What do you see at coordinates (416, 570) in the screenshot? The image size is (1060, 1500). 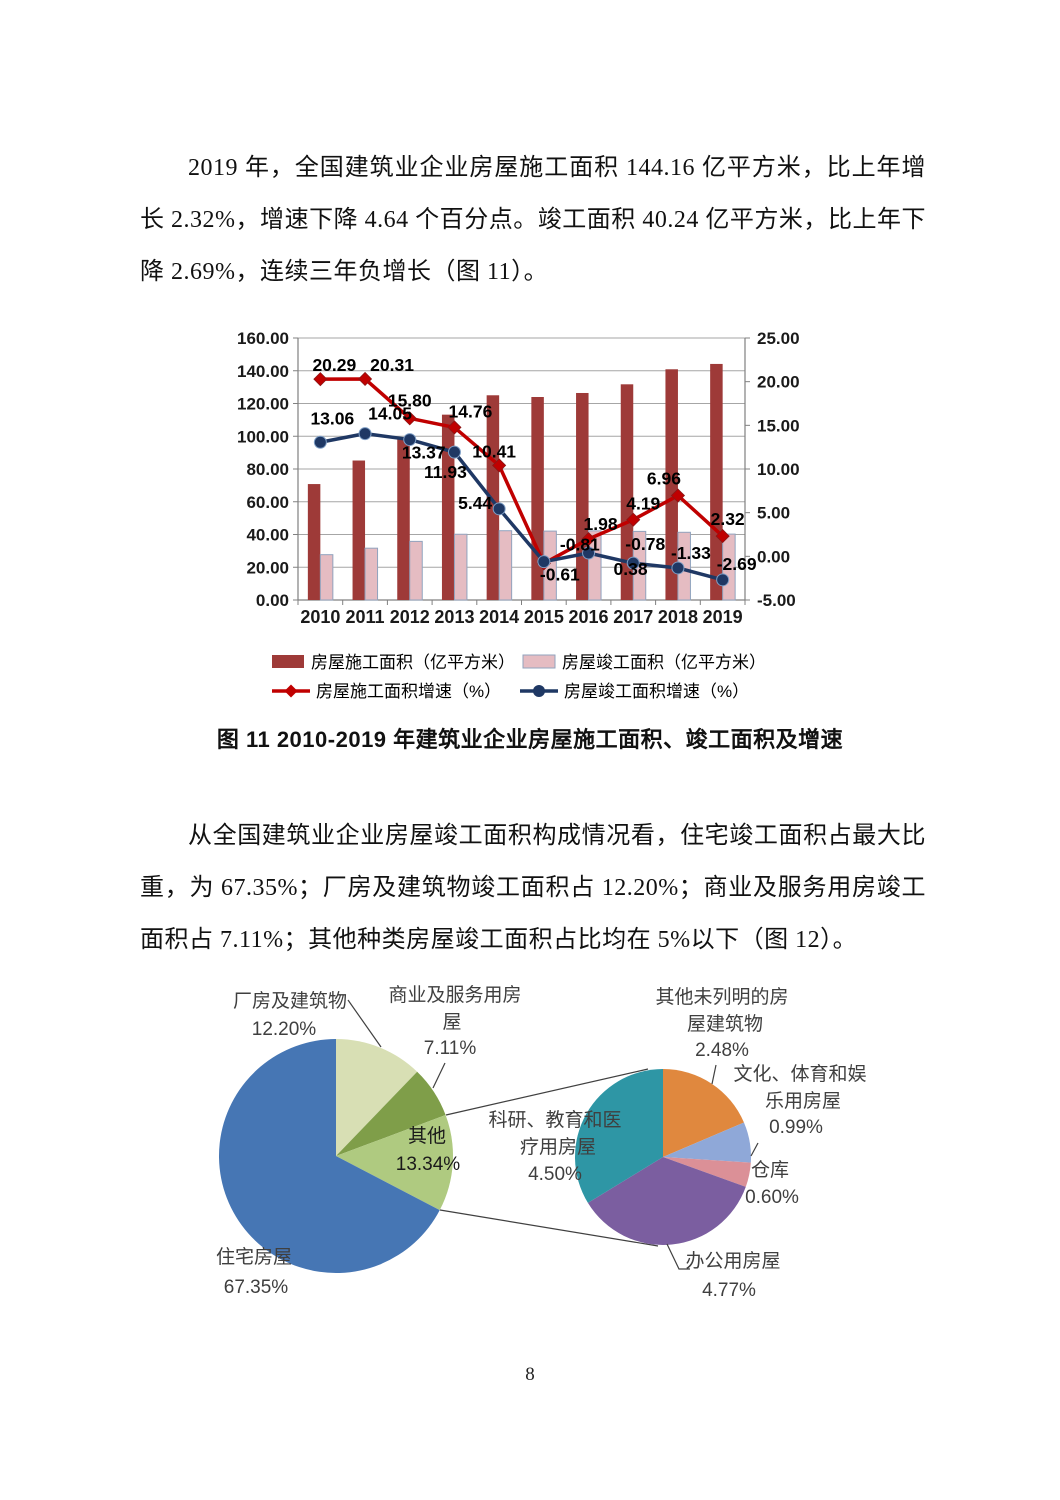 I see `bar-completed-2012` at bounding box center [416, 570].